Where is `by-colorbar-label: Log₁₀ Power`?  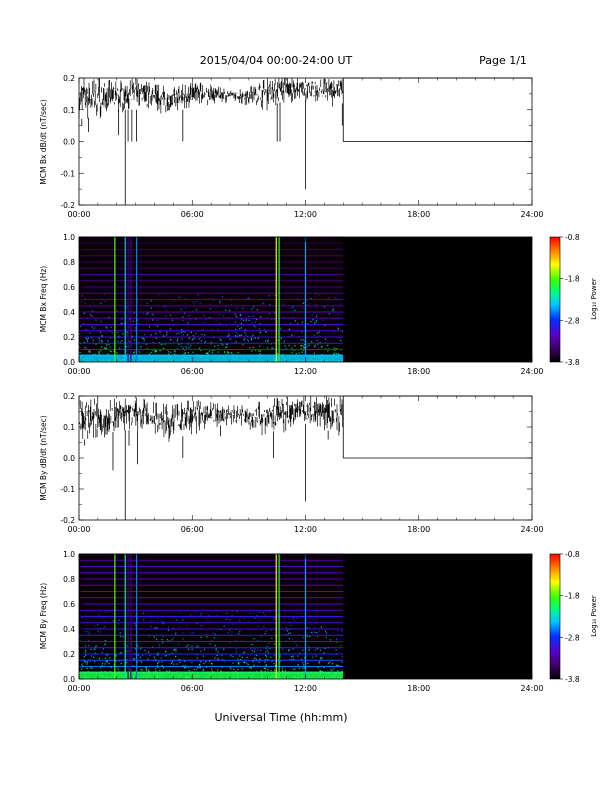
by-colorbar-label: Log₁₀ Power is located at coordinates (594, 616).